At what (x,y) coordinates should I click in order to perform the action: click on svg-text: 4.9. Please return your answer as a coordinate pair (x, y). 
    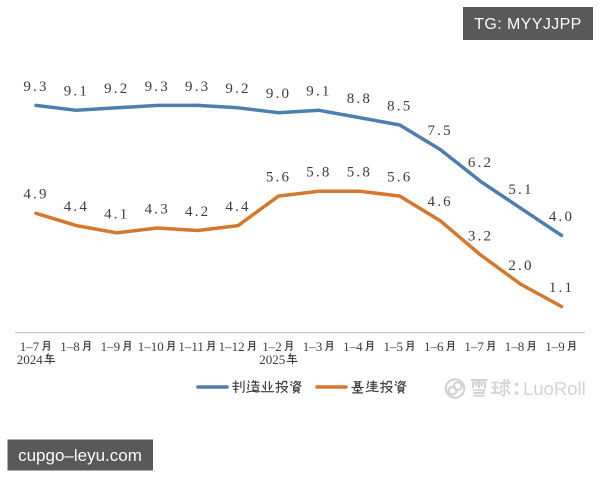
    Looking at the image, I should click on (35, 195).